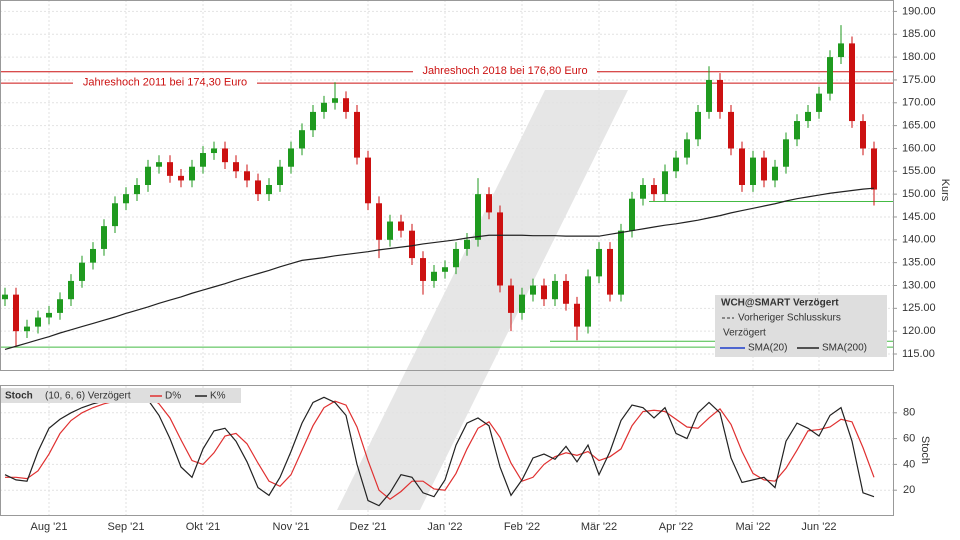  What do you see at coordinates (925, 450) in the screenshot?
I see `y-axis-label: Stoch` at bounding box center [925, 450].